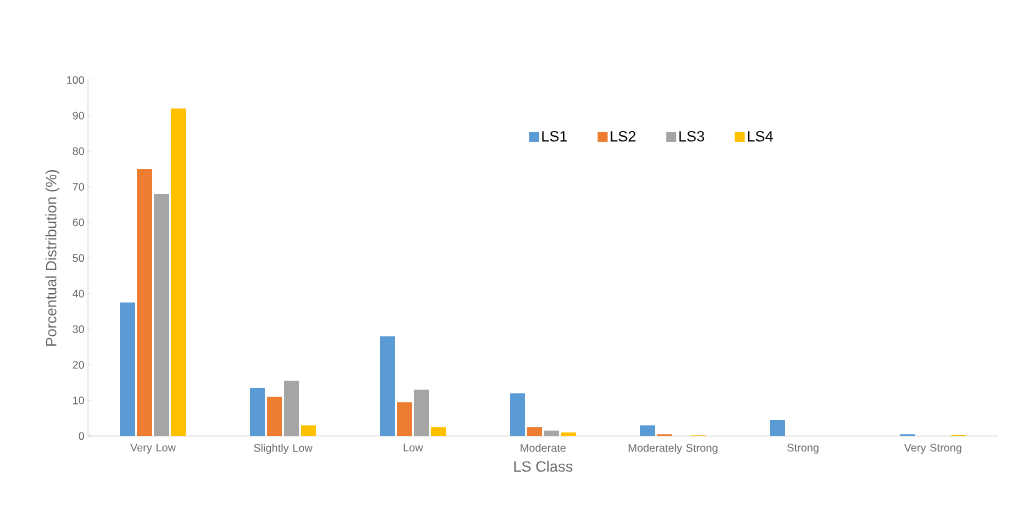 The image size is (1031, 516). What do you see at coordinates (79, 400) in the screenshot?
I see `y-tick-label: 10` at bounding box center [79, 400].